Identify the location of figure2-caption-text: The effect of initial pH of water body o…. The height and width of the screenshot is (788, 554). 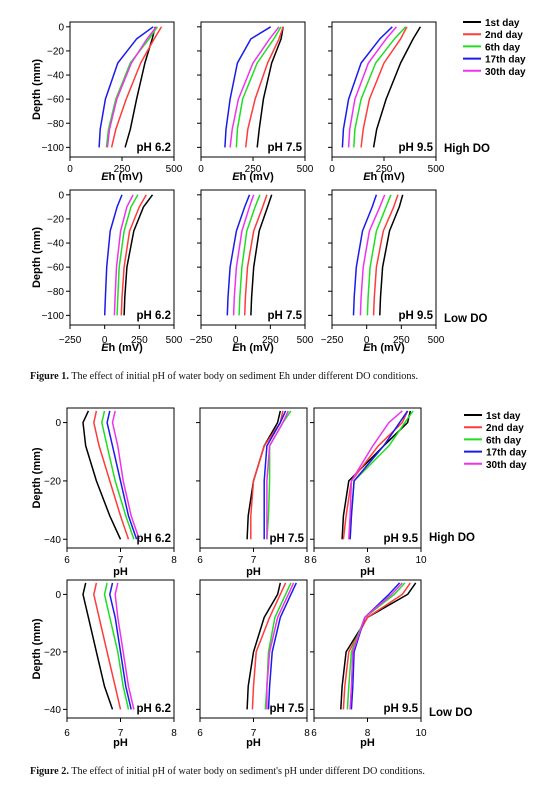
(248, 771).